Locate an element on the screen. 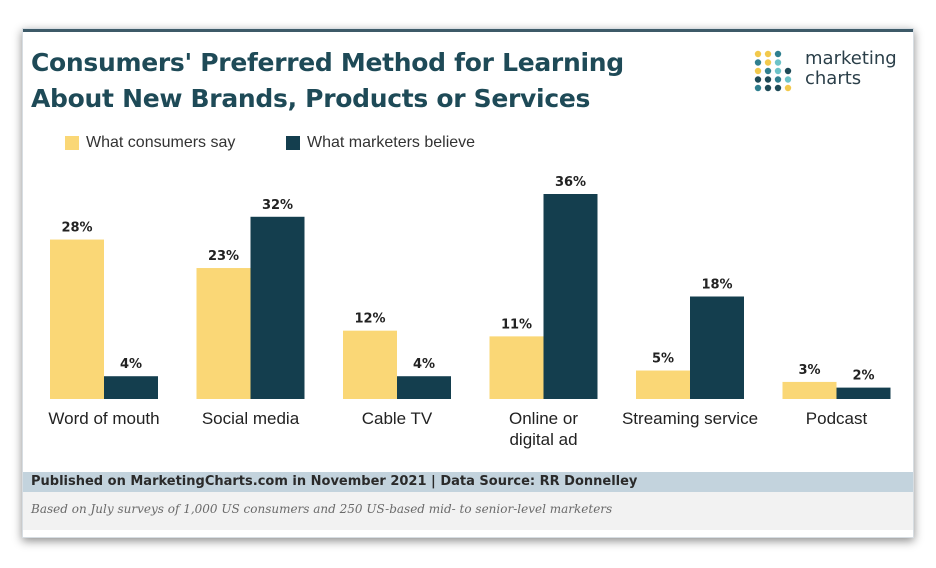 This screenshot has width=936, height=568. category-label-1: Social media is located at coordinates (251, 418).